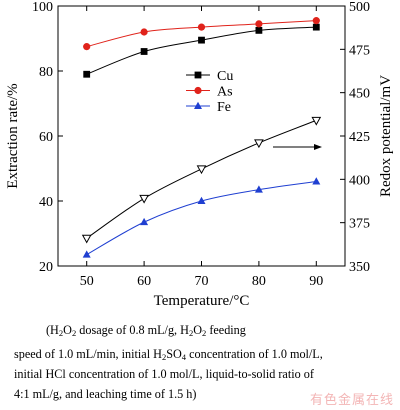 The height and width of the screenshot is (410, 400). What do you see at coordinates (359, 50) in the screenshot?
I see `y-right-tick-label: 475` at bounding box center [359, 50].